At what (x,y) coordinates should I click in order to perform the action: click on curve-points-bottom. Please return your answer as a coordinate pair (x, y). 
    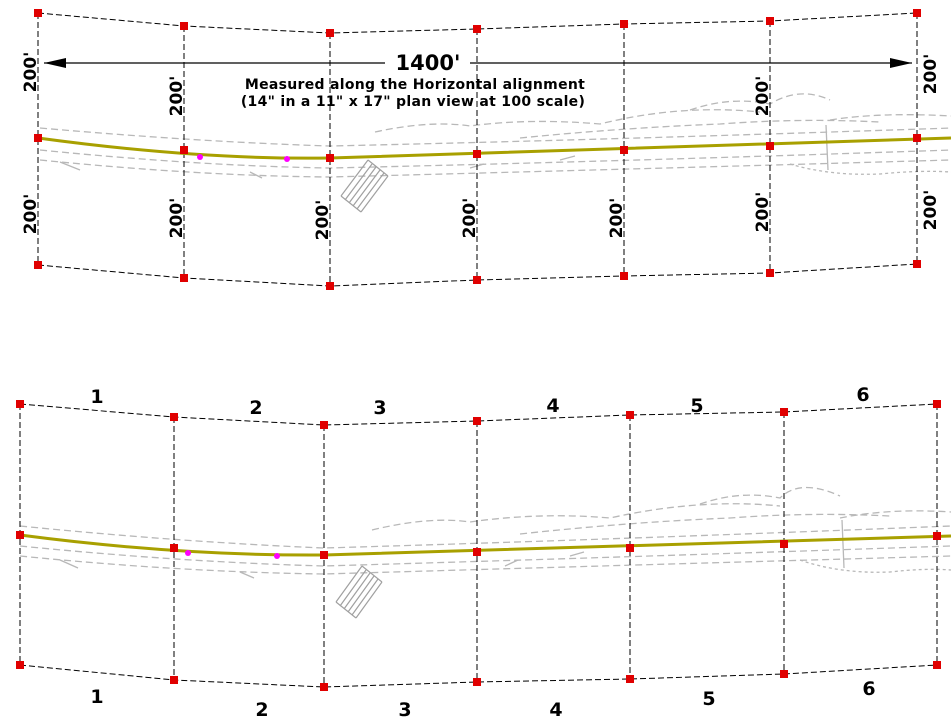
    Looking at the image, I should click on (232, 554).